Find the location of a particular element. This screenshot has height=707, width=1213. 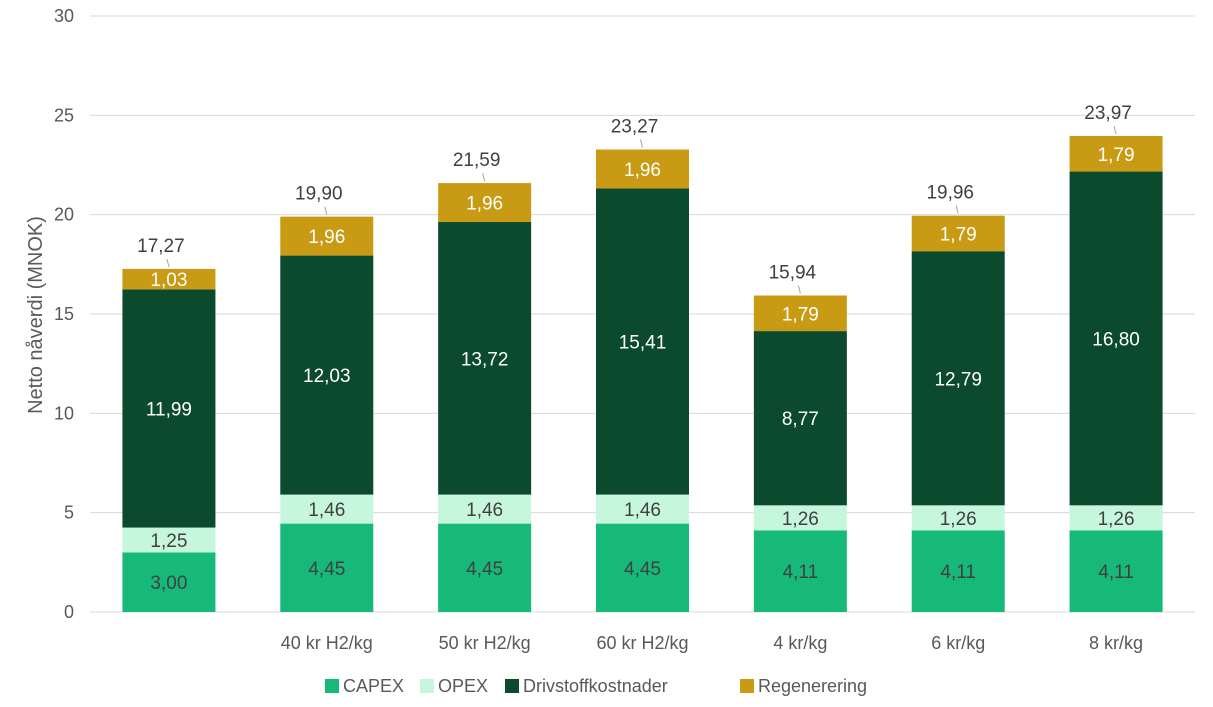

y-tick-label: 20 is located at coordinates (64, 215).